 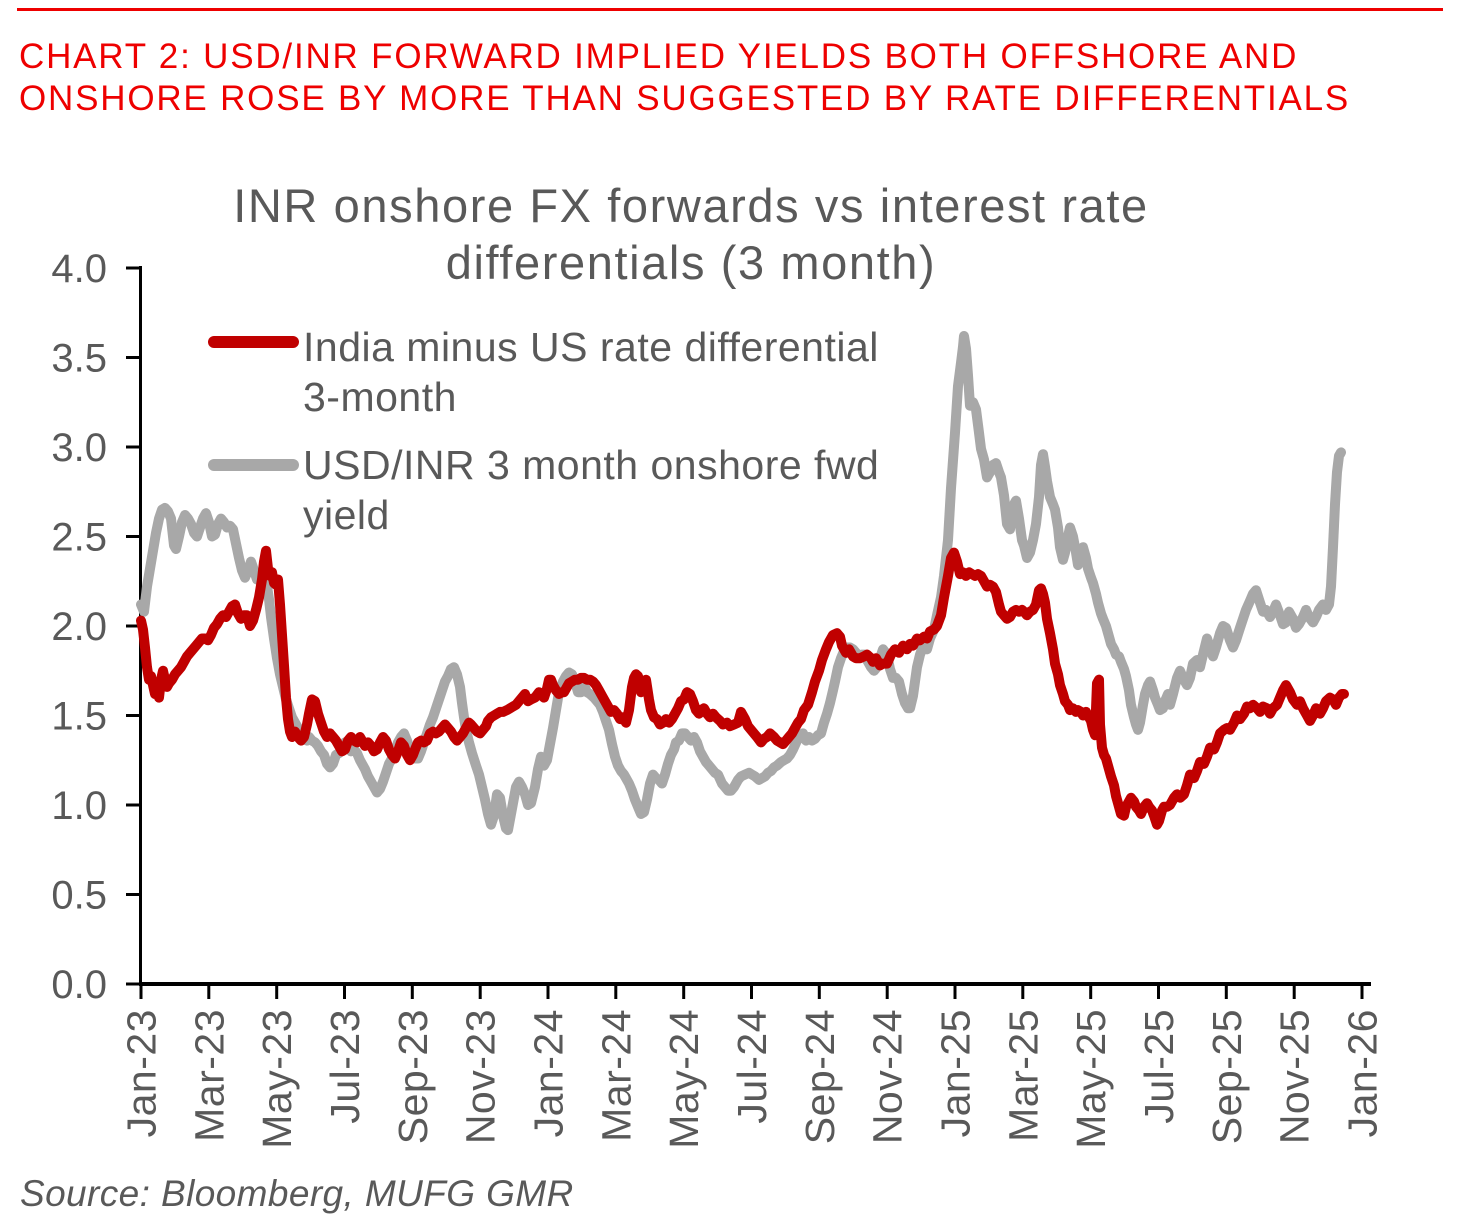 What do you see at coordinates (413, 1076) in the screenshot?
I see `svg-text: Sep-23` at bounding box center [413, 1076].